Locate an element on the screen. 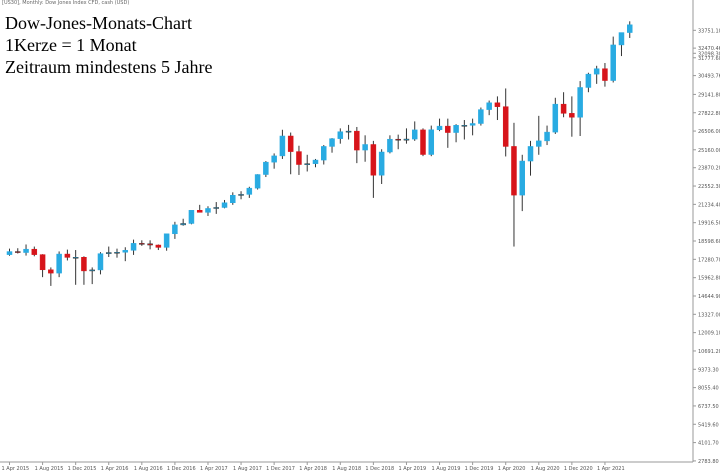 The image size is (720, 473). x-tick-label: 1 Apr 2020 is located at coordinates (512, 469).